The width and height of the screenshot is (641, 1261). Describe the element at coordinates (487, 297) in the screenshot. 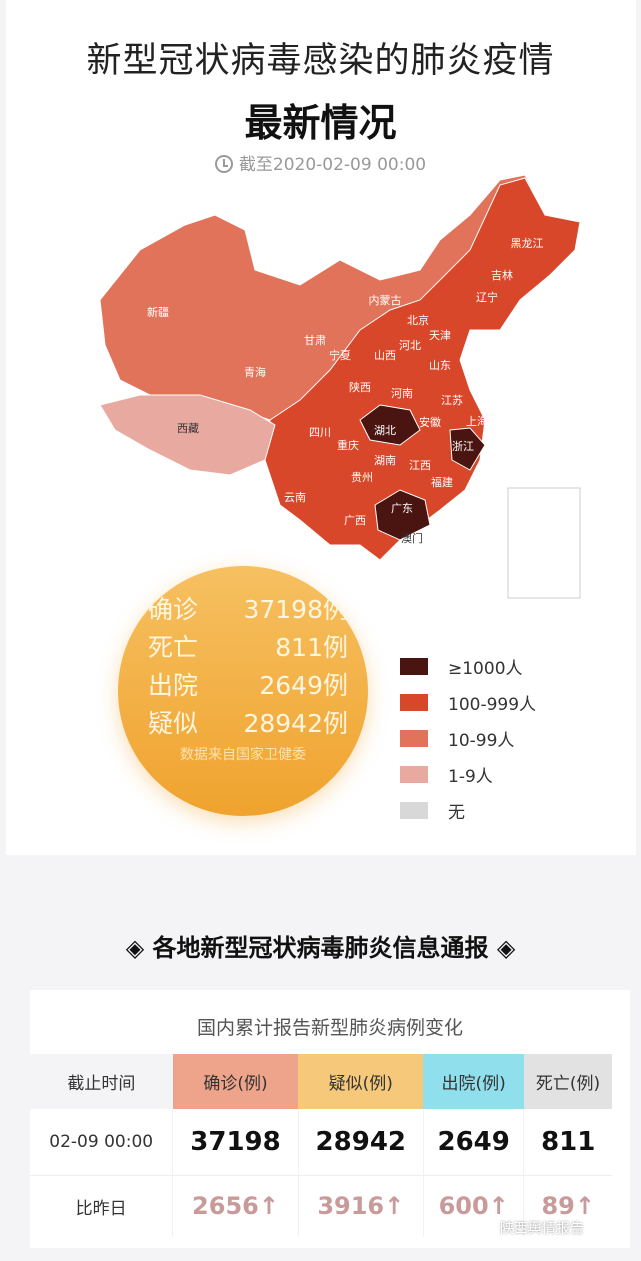

I see `province-label: 辽宁` at that location.